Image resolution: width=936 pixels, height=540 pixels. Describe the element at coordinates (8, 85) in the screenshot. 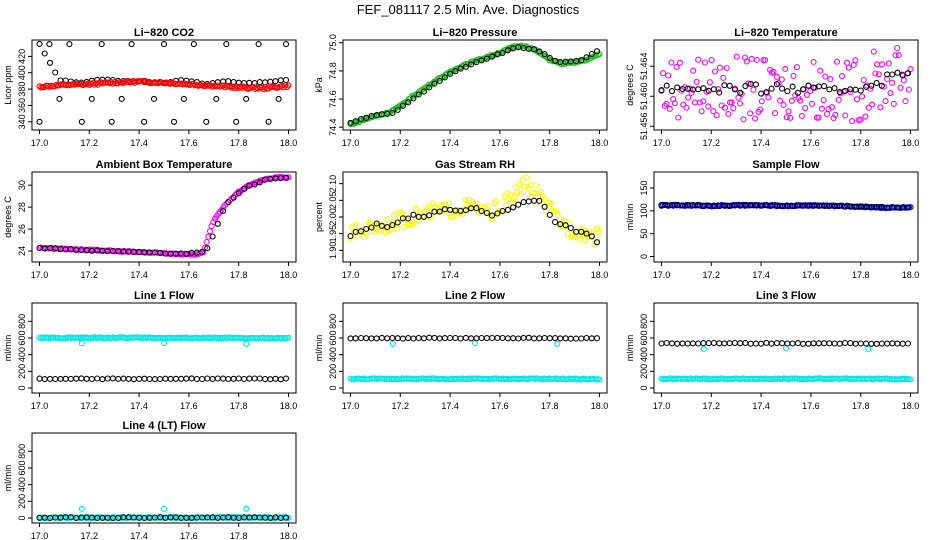

I see `y-axis-label: Licor ppm` at that location.